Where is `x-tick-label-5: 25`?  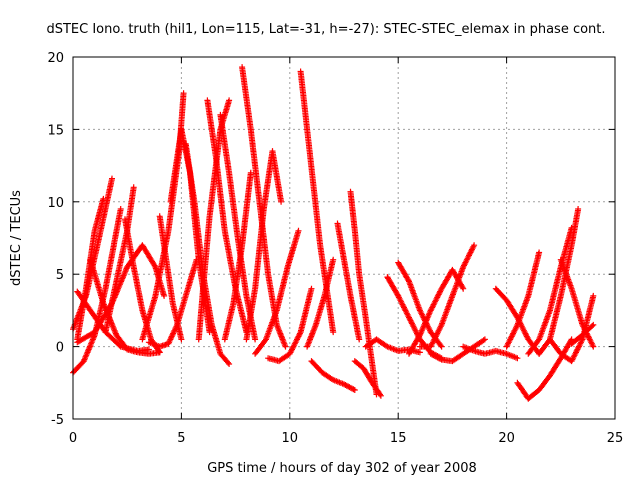
x-tick-label-5: 25 is located at coordinates (615, 438).